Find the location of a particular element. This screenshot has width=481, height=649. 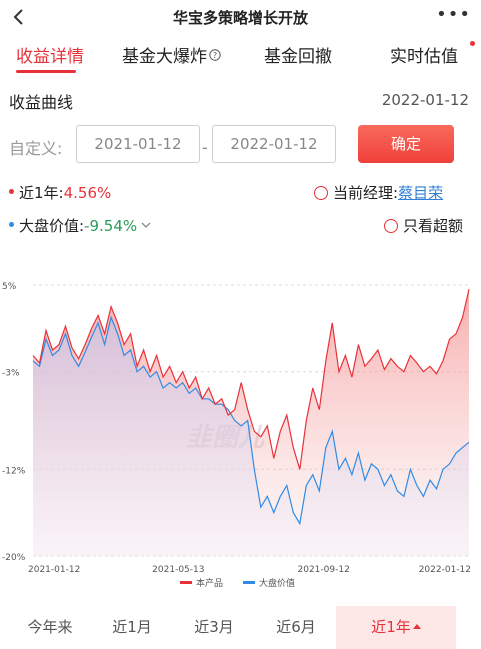

chevron-left-icon is located at coordinates (19, 17).